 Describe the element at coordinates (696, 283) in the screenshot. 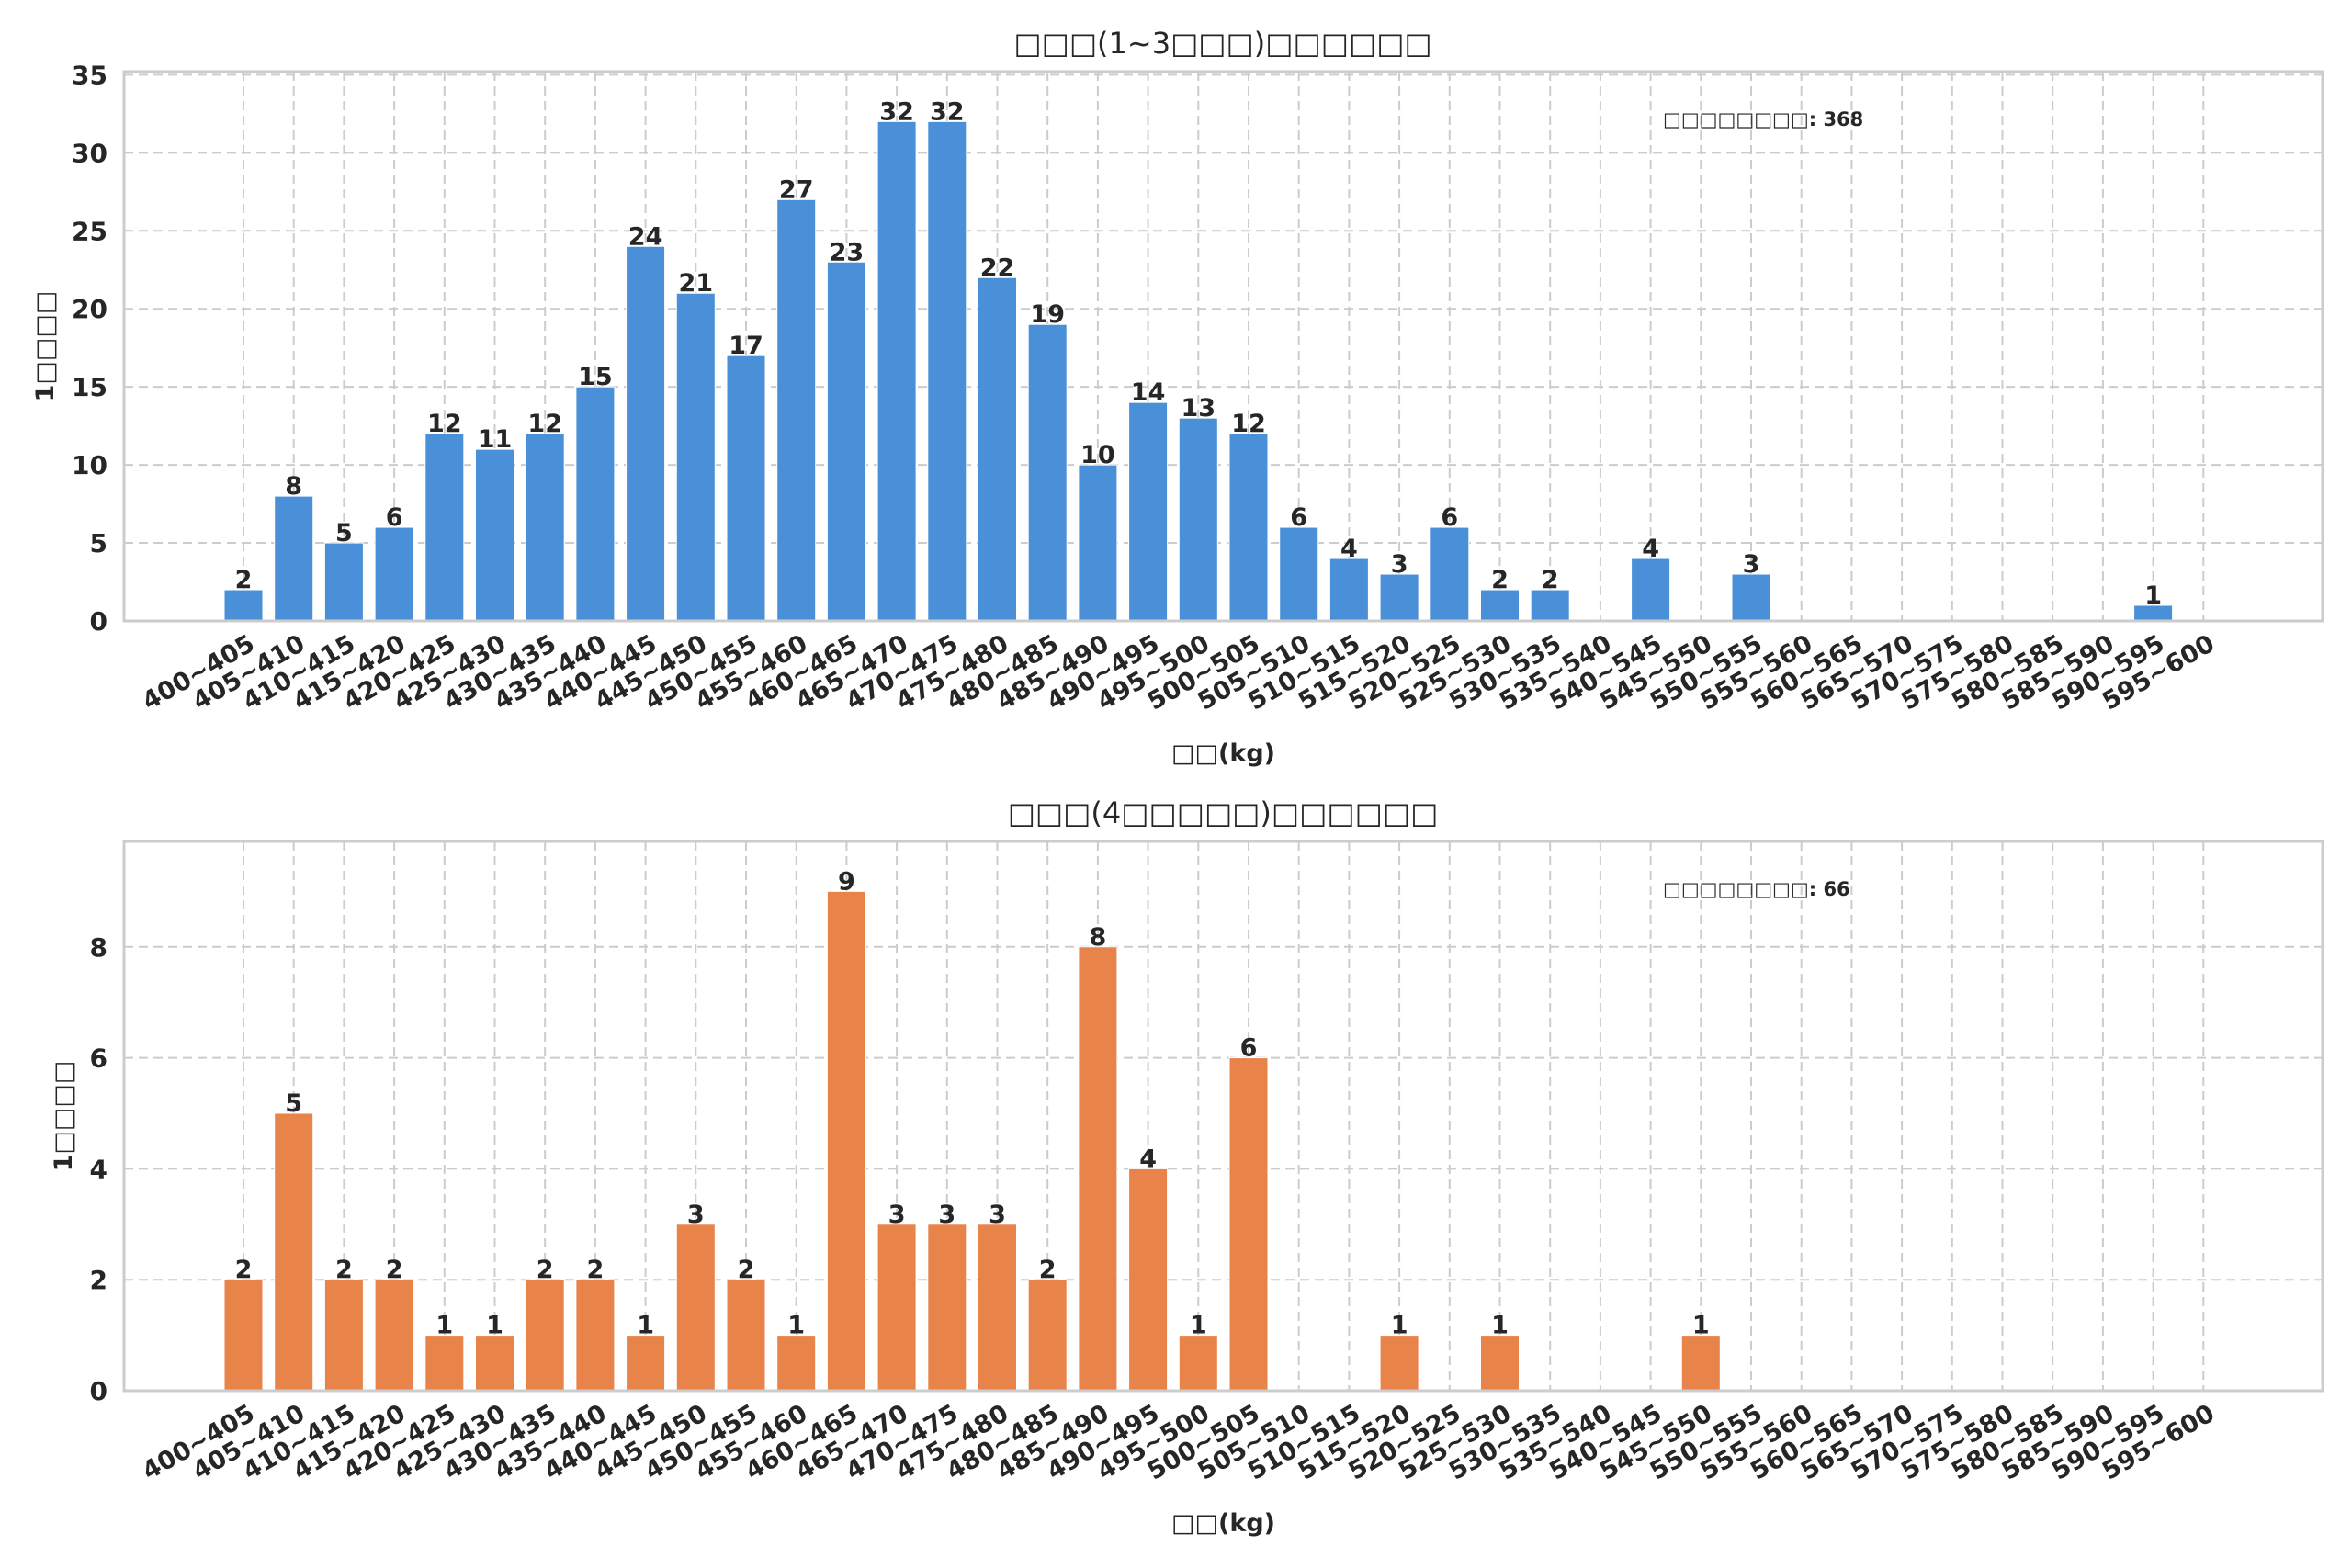

I see `bar-value-label: 21` at that location.